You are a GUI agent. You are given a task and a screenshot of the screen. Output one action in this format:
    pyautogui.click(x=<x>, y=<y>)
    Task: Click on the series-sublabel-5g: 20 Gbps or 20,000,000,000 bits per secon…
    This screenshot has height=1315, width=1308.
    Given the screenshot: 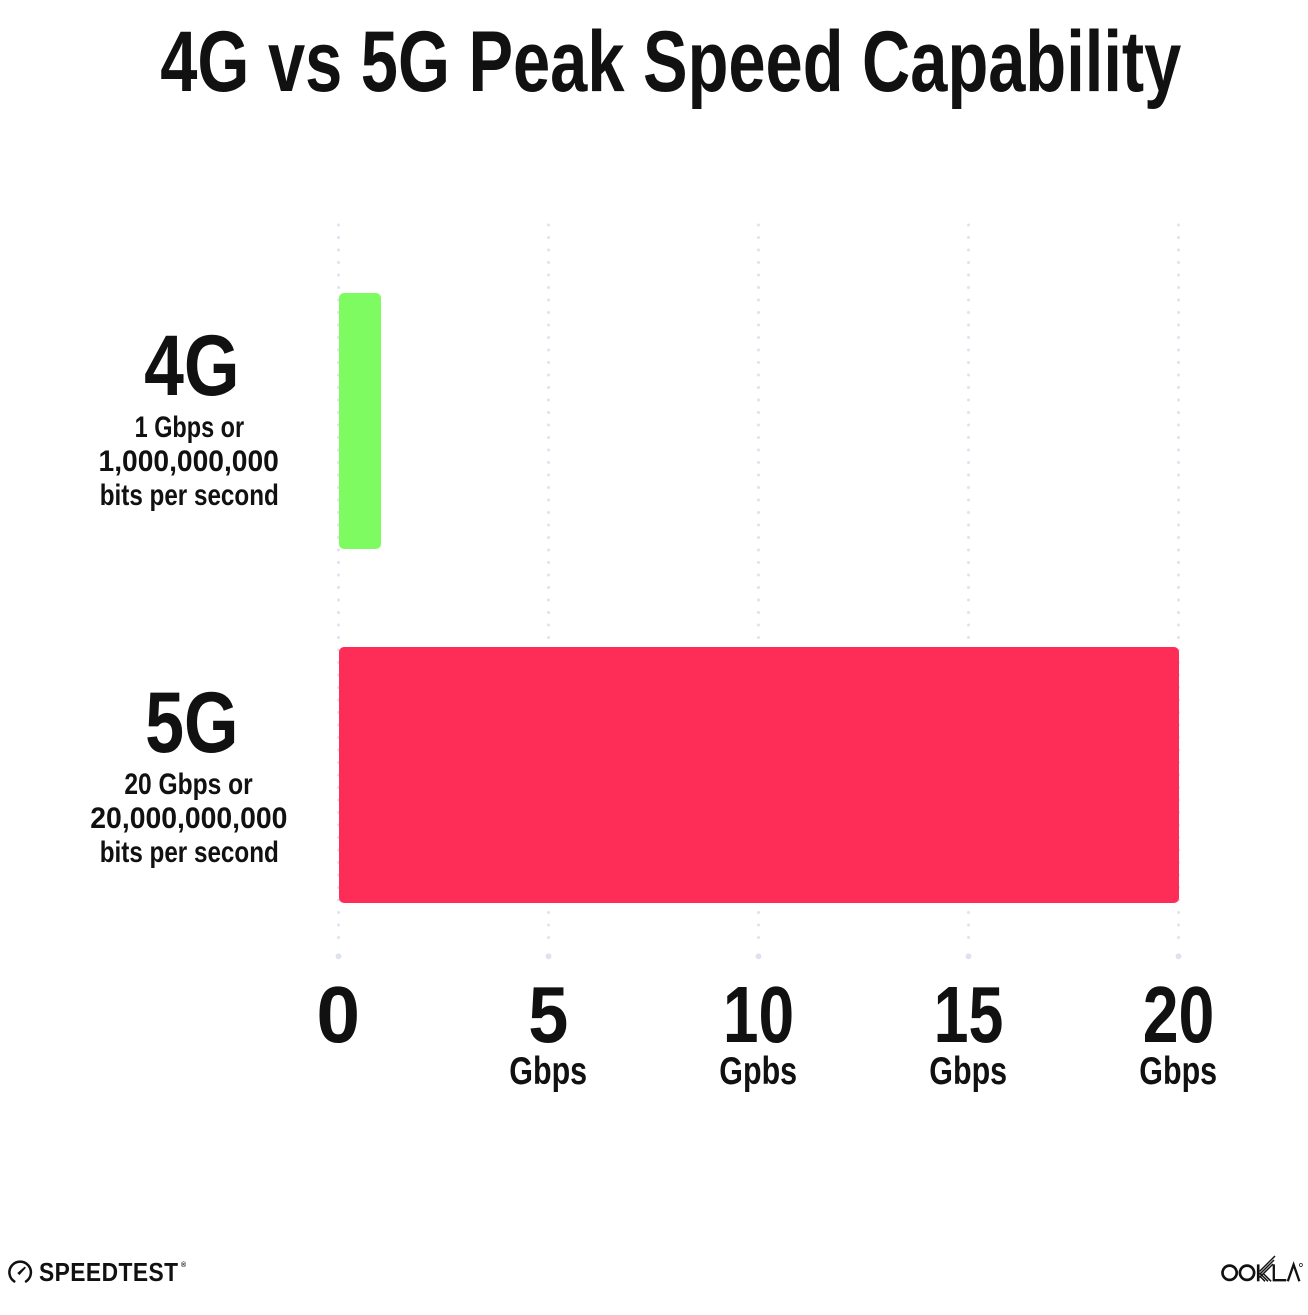 What is the action you would take?
    pyautogui.click(x=189, y=819)
    